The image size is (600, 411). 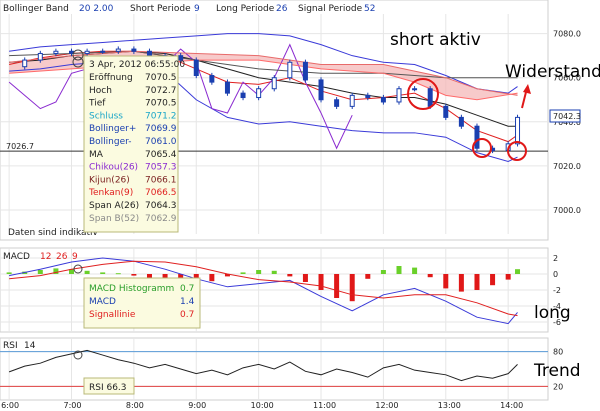 What do you see at coordinates (282, 9) in the screenshot?
I see `header-value: 26` at bounding box center [282, 9].